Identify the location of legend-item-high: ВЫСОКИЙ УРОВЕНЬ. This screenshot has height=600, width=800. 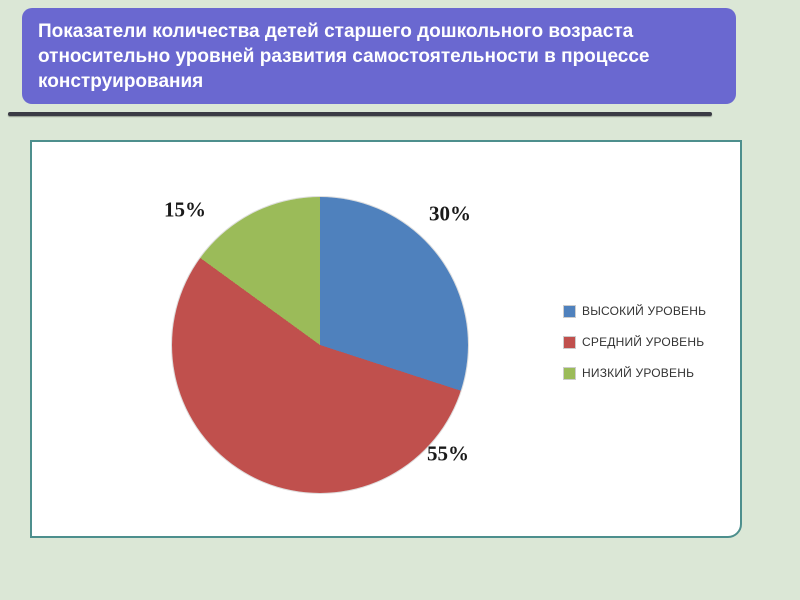
(635, 311).